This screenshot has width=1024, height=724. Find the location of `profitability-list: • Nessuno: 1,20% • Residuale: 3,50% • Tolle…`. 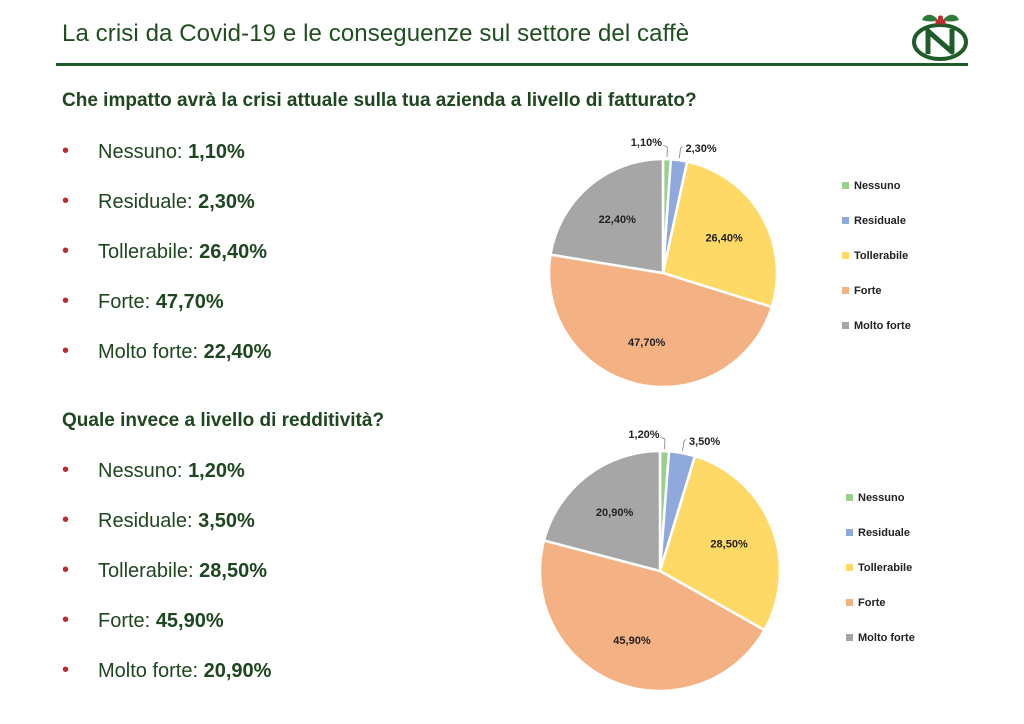

profitability-list: • Nessuno: 1,20% • Residuale: 3,50% • Tolle… is located at coordinates (166, 584).